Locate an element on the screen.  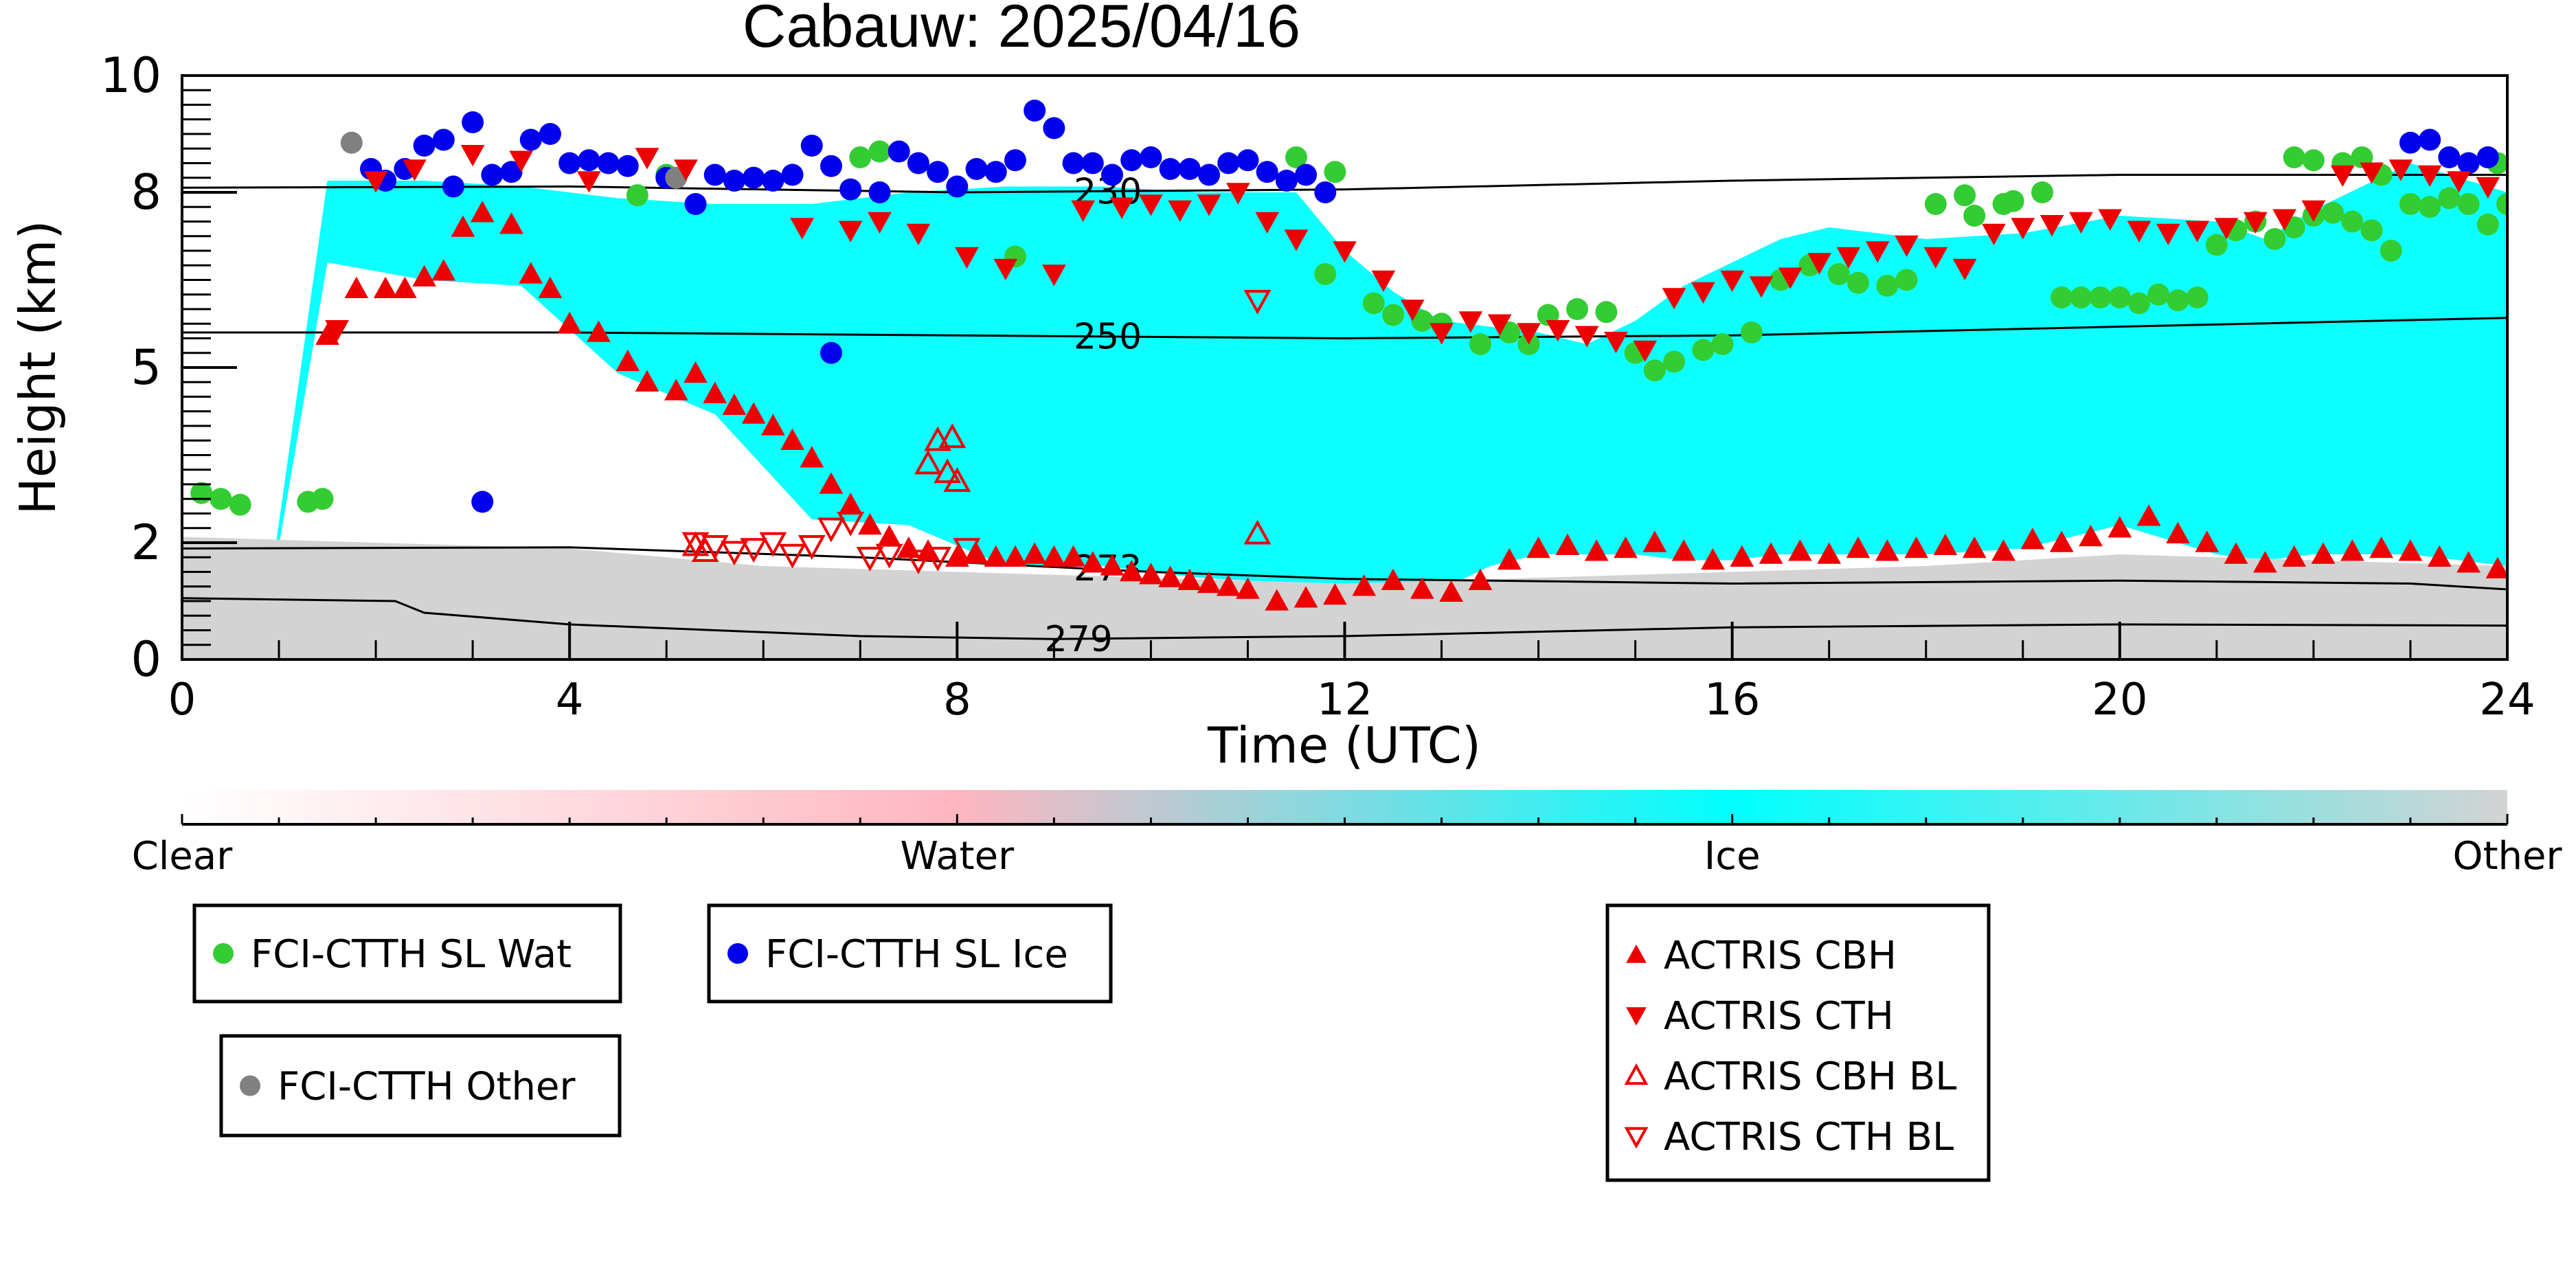
colorbar-label-other: Other is located at coordinates (2507, 856).